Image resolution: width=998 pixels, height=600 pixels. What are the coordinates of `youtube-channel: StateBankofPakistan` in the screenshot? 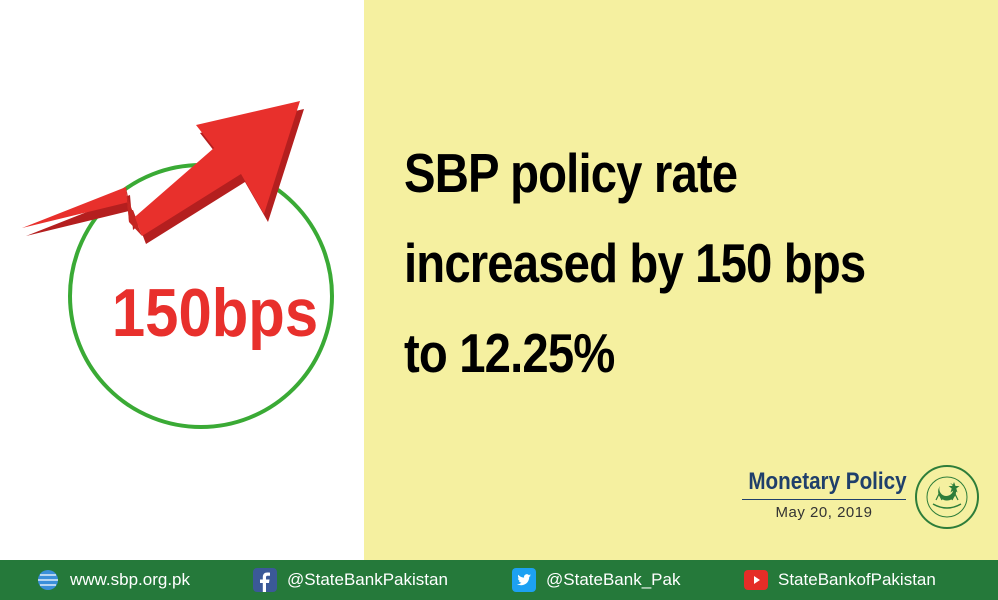 It's located at (857, 579).